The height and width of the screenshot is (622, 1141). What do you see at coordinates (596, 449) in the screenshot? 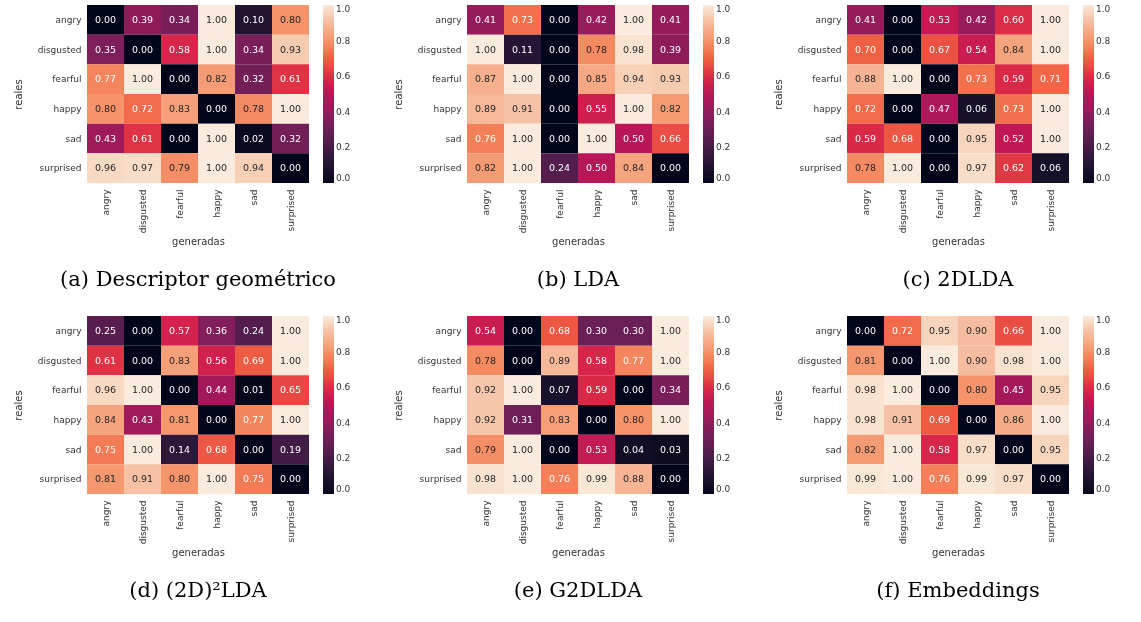
I see `data-label: 0.53` at bounding box center [596, 449].